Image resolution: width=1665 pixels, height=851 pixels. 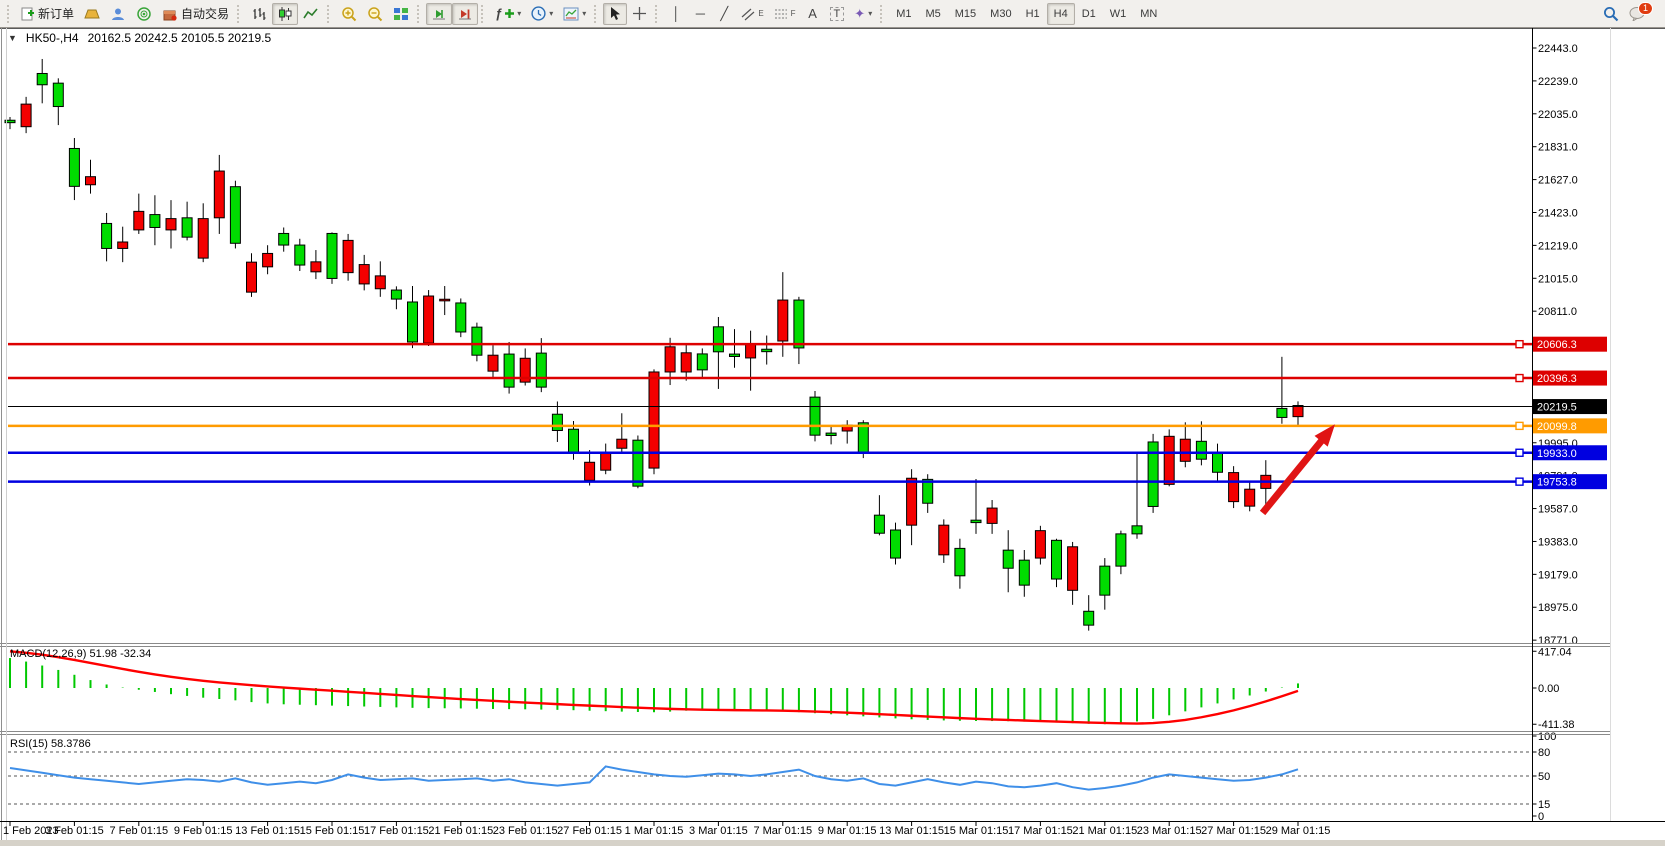 What do you see at coordinates (584, 13) in the screenshot?
I see `chevron-down-icon: ▾` at bounding box center [584, 13].